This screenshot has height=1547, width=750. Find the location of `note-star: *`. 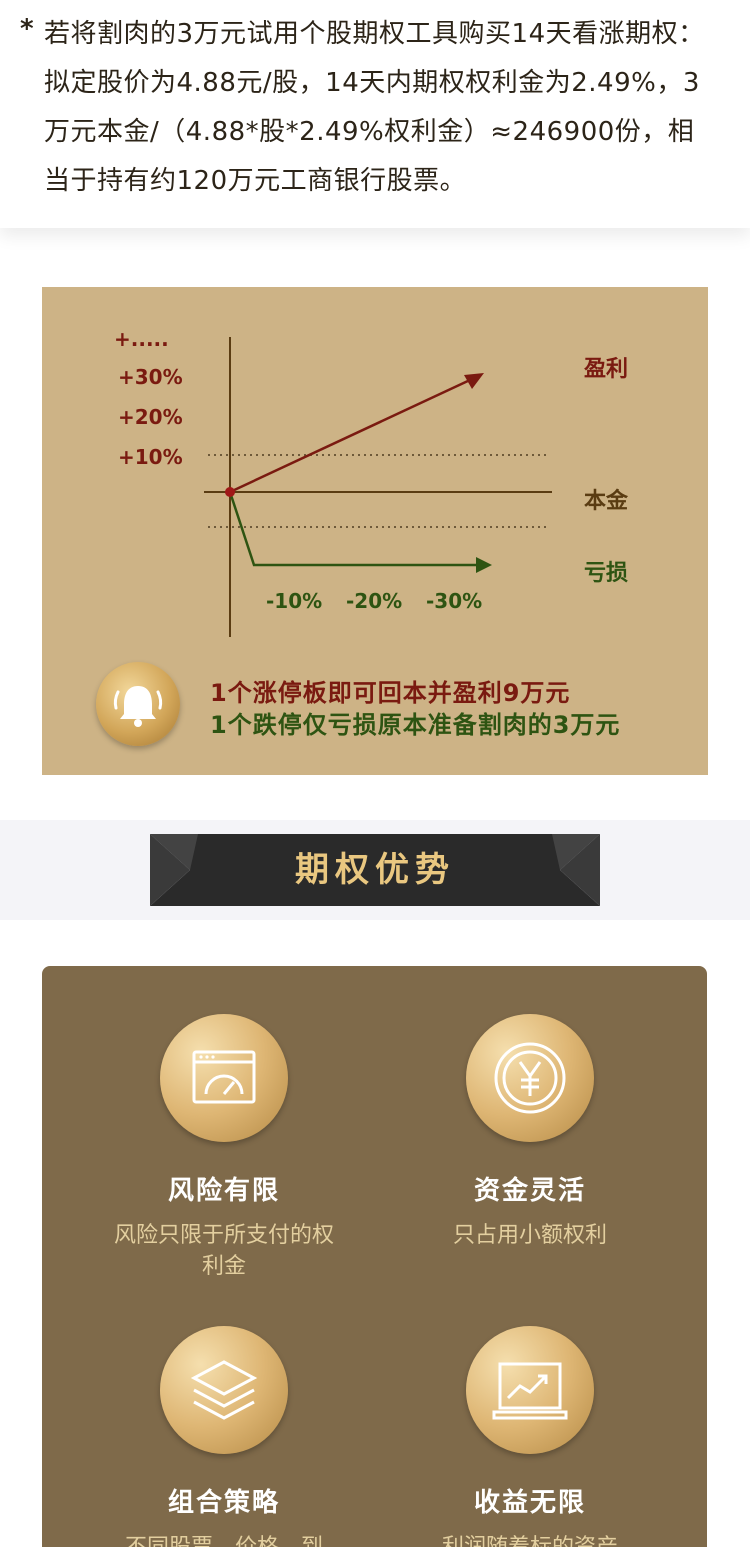

note-star: * is located at coordinates (27, 29).